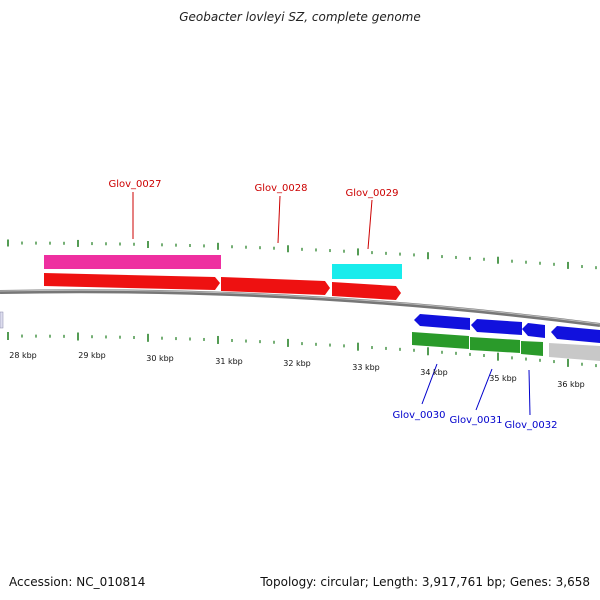  I want to click on upper-tick-row, so click(302, 254).